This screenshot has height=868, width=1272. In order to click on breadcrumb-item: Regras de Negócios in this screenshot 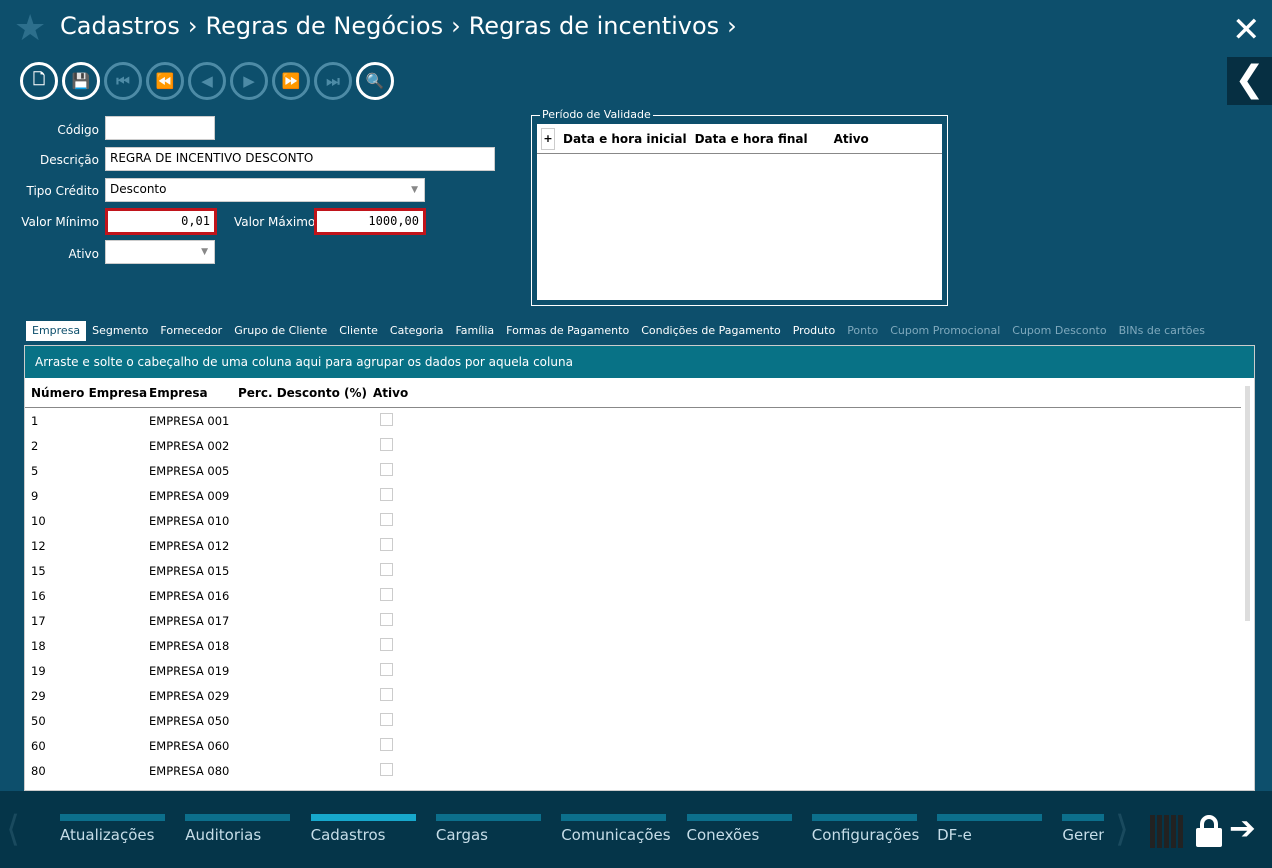, I will do `click(324, 26)`.